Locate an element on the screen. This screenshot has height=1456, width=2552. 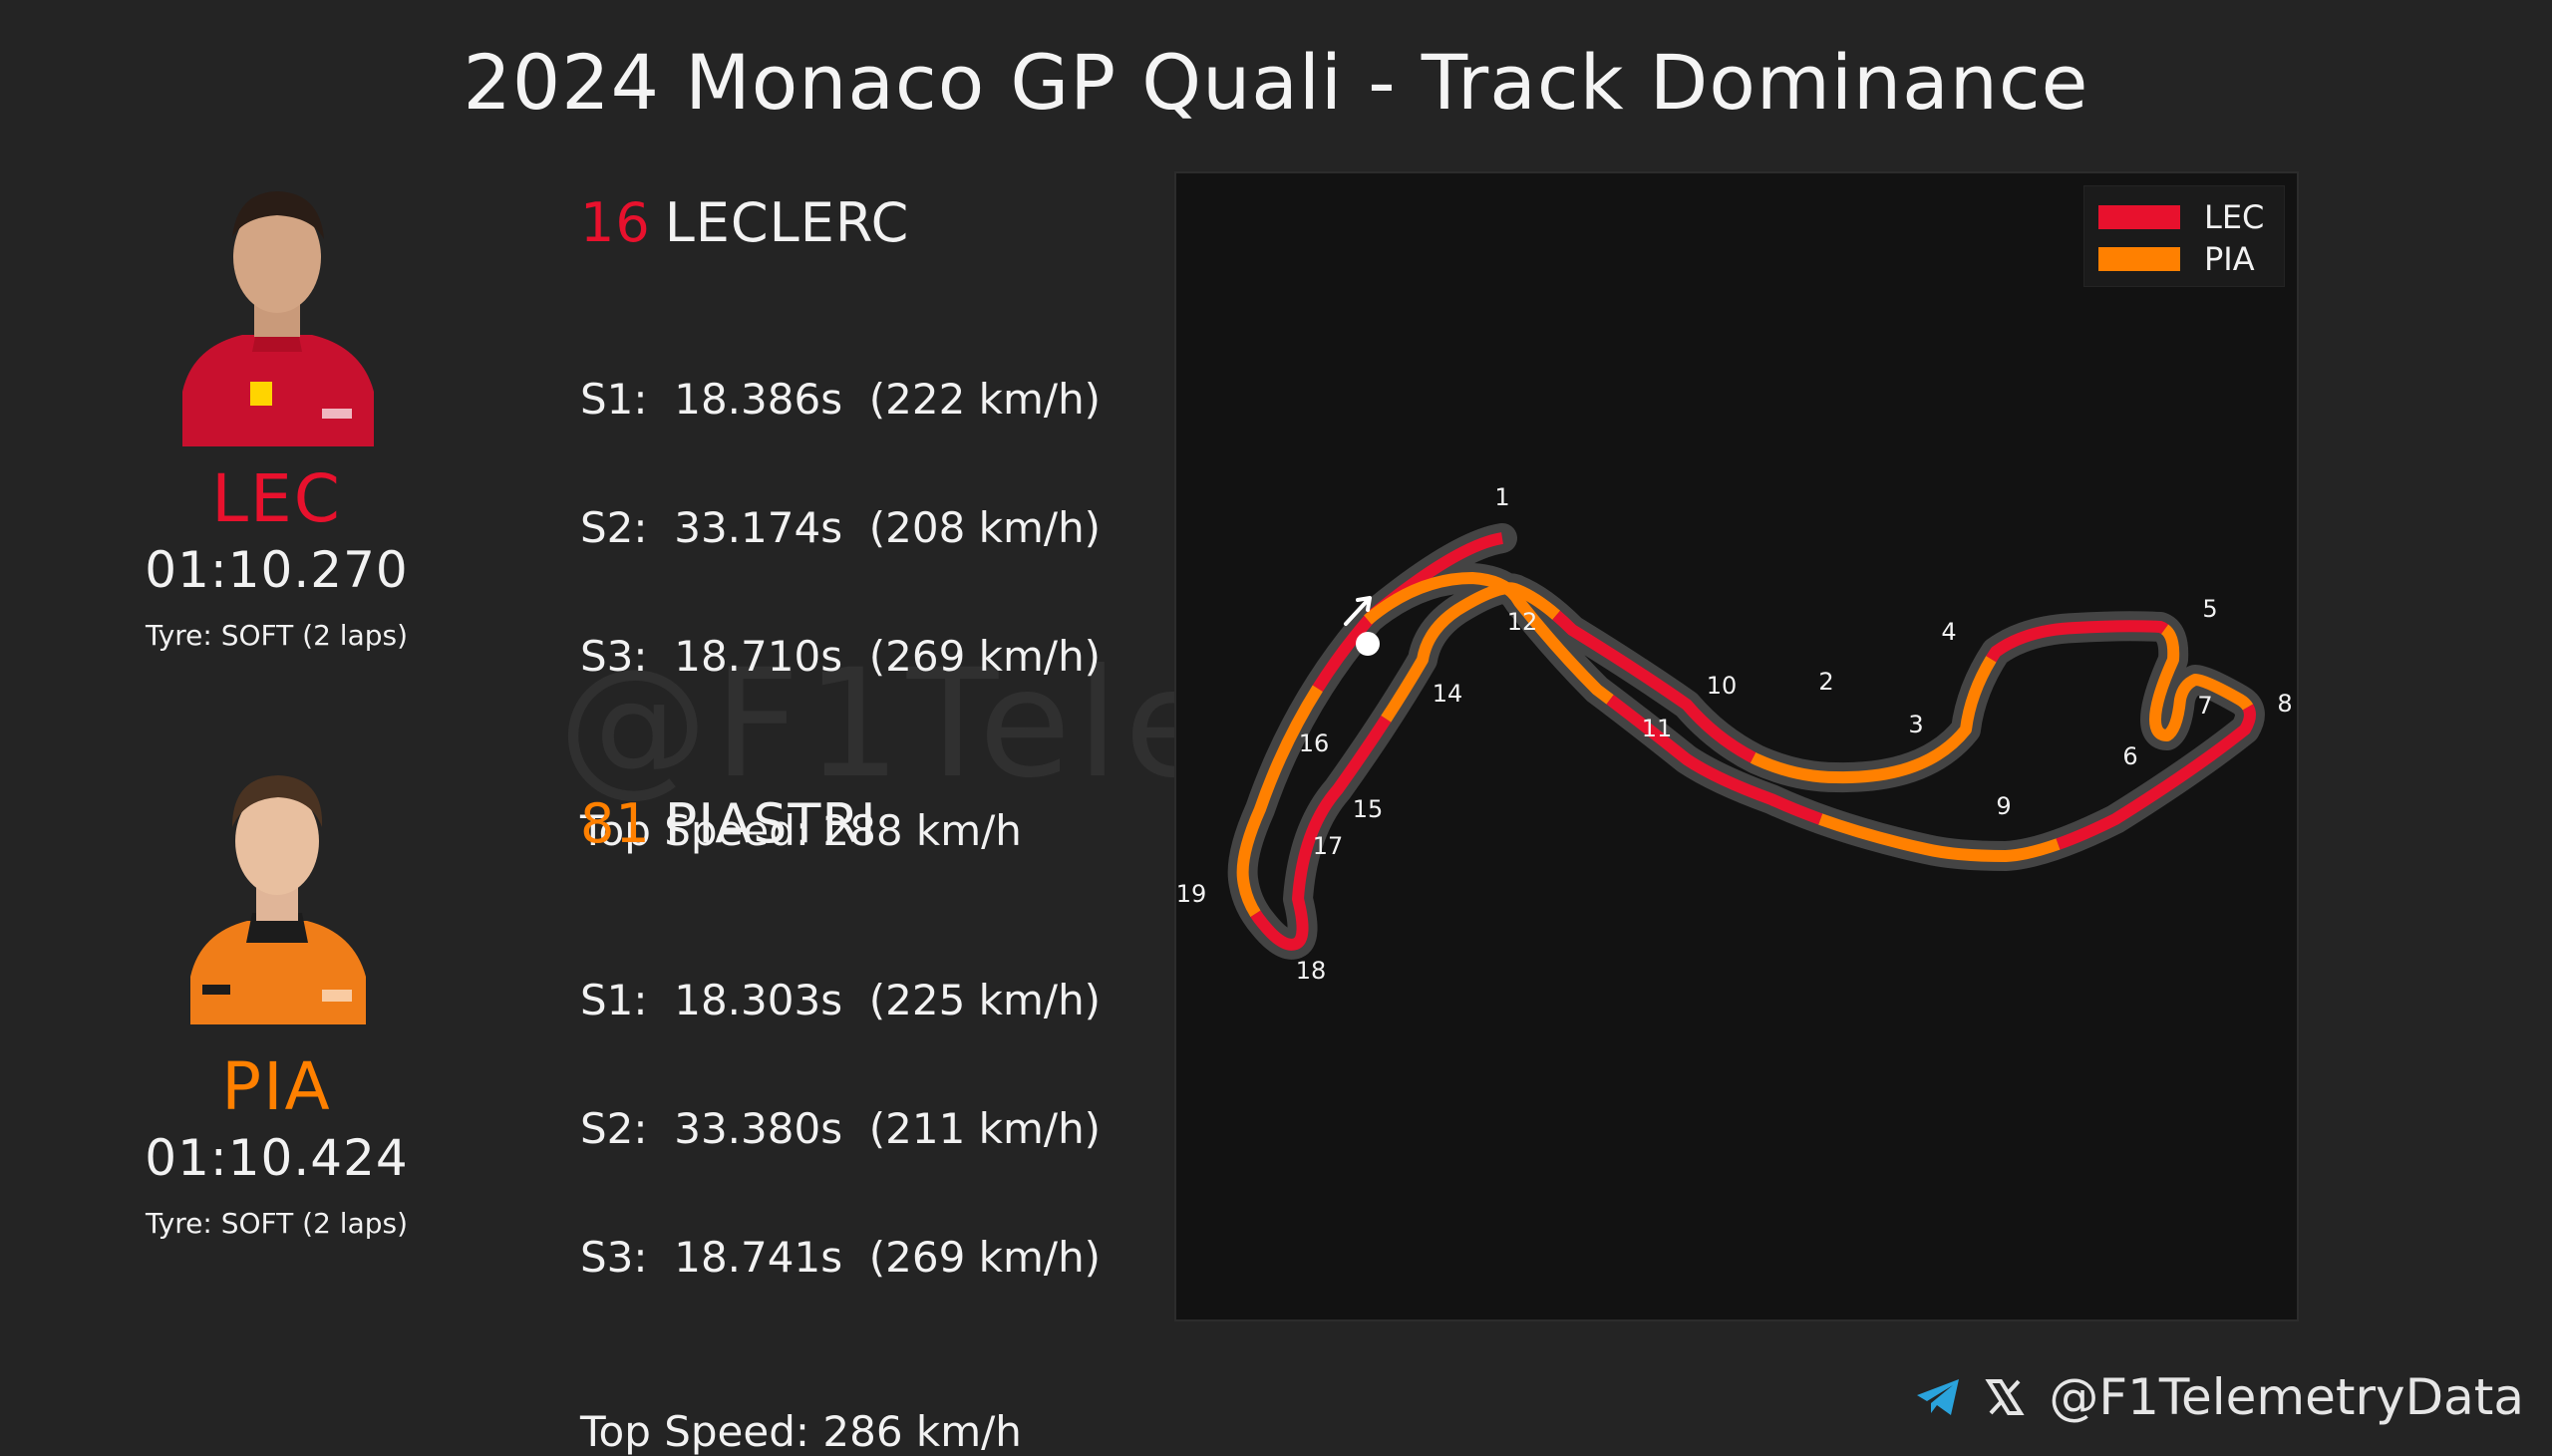
lap-time-pia: 01:10.424 is located at coordinates (277, 1158).